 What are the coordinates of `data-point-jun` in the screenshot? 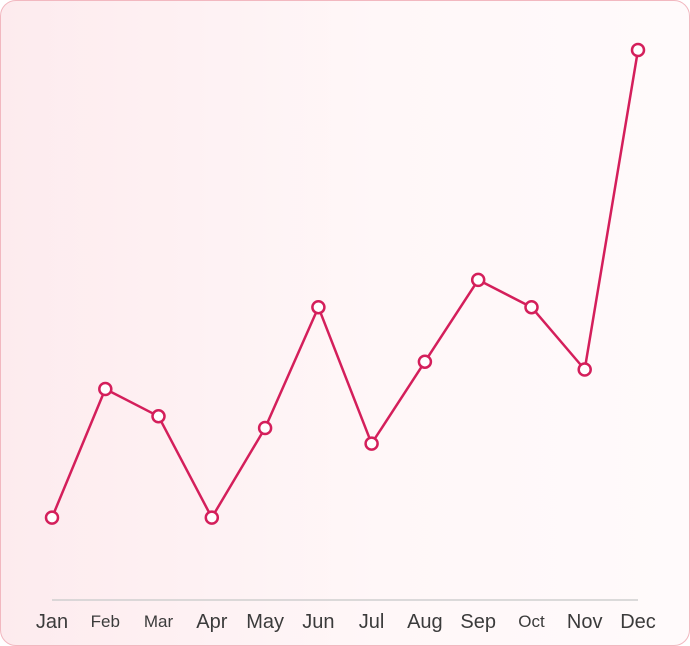 It's located at (318, 307).